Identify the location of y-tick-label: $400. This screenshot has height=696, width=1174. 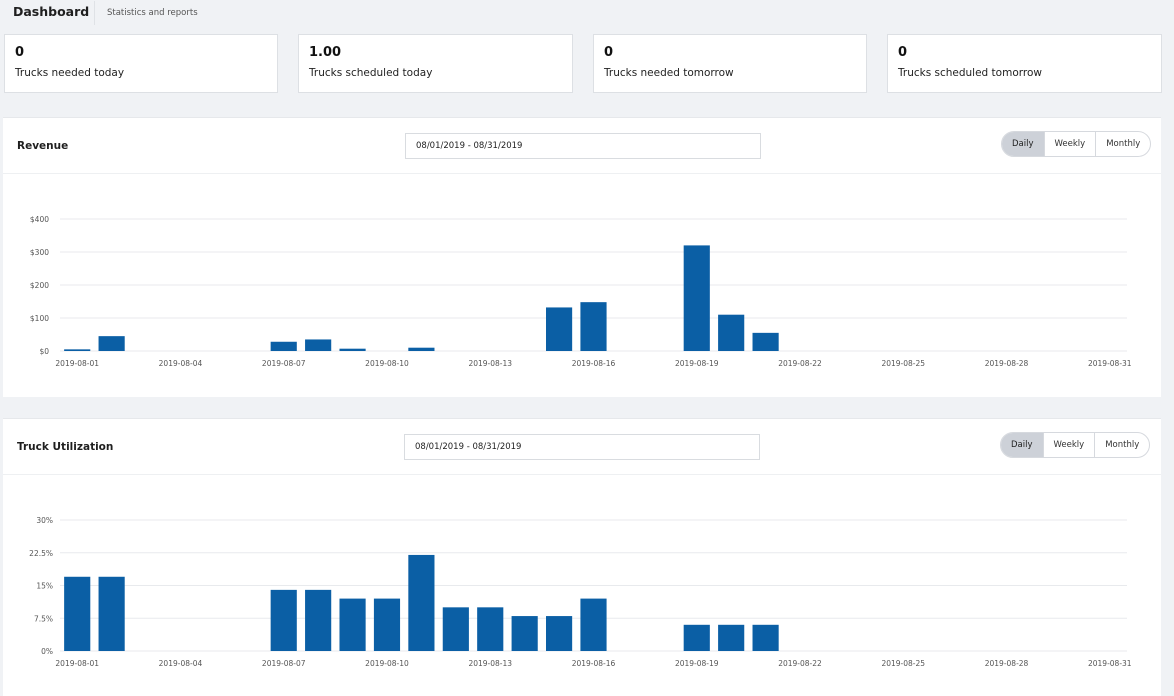
(39, 219).